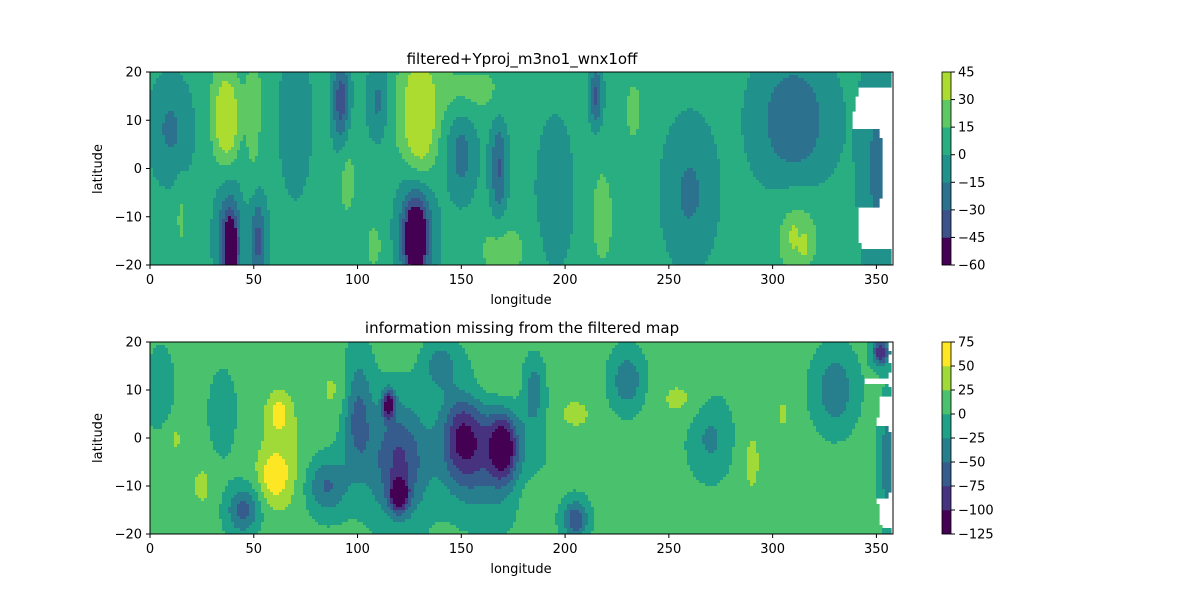 Image resolution: width=1200 pixels, height=600 pixels. I want to click on colorbar-tick-label: −75, so click(971, 487).